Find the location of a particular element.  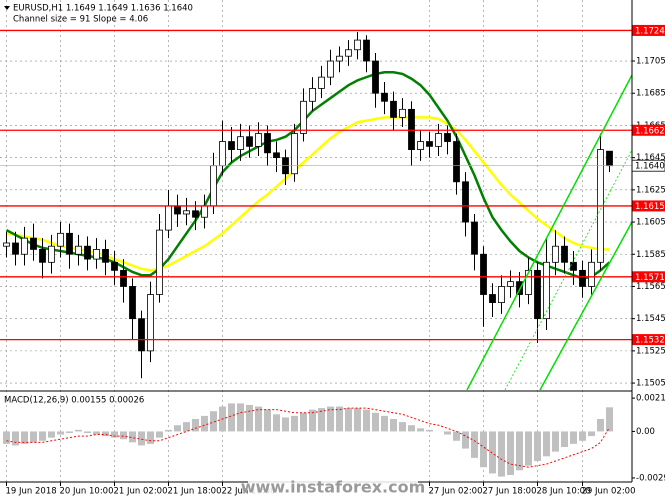

y-tick-label: 1.1705 is located at coordinates (650, 62).